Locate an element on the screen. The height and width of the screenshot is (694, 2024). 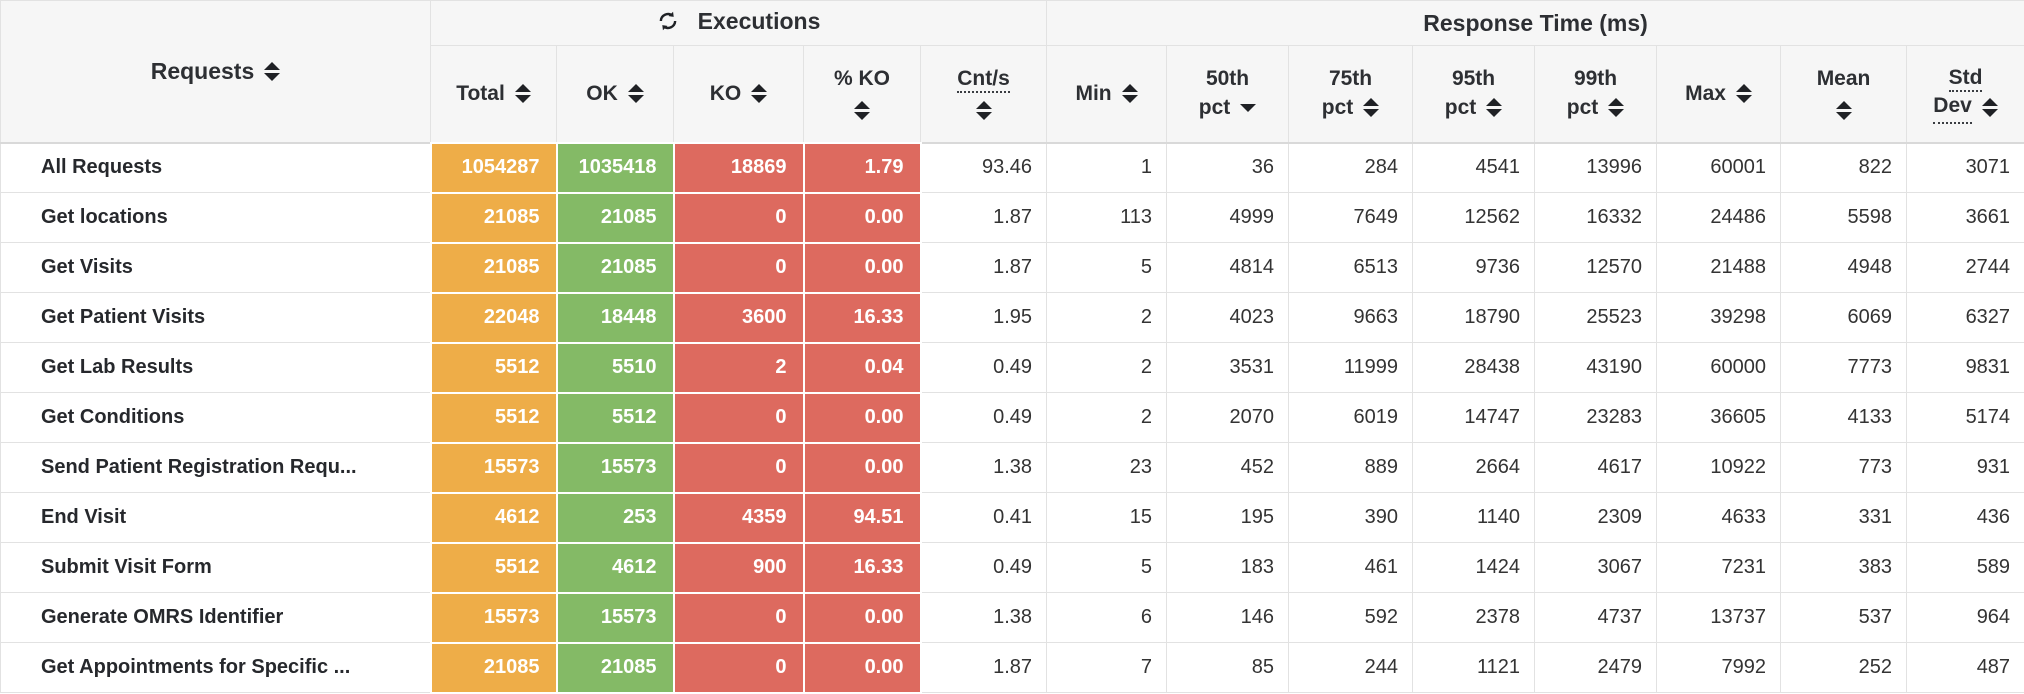
cell-p95: 2664 is located at coordinates (1474, 467).